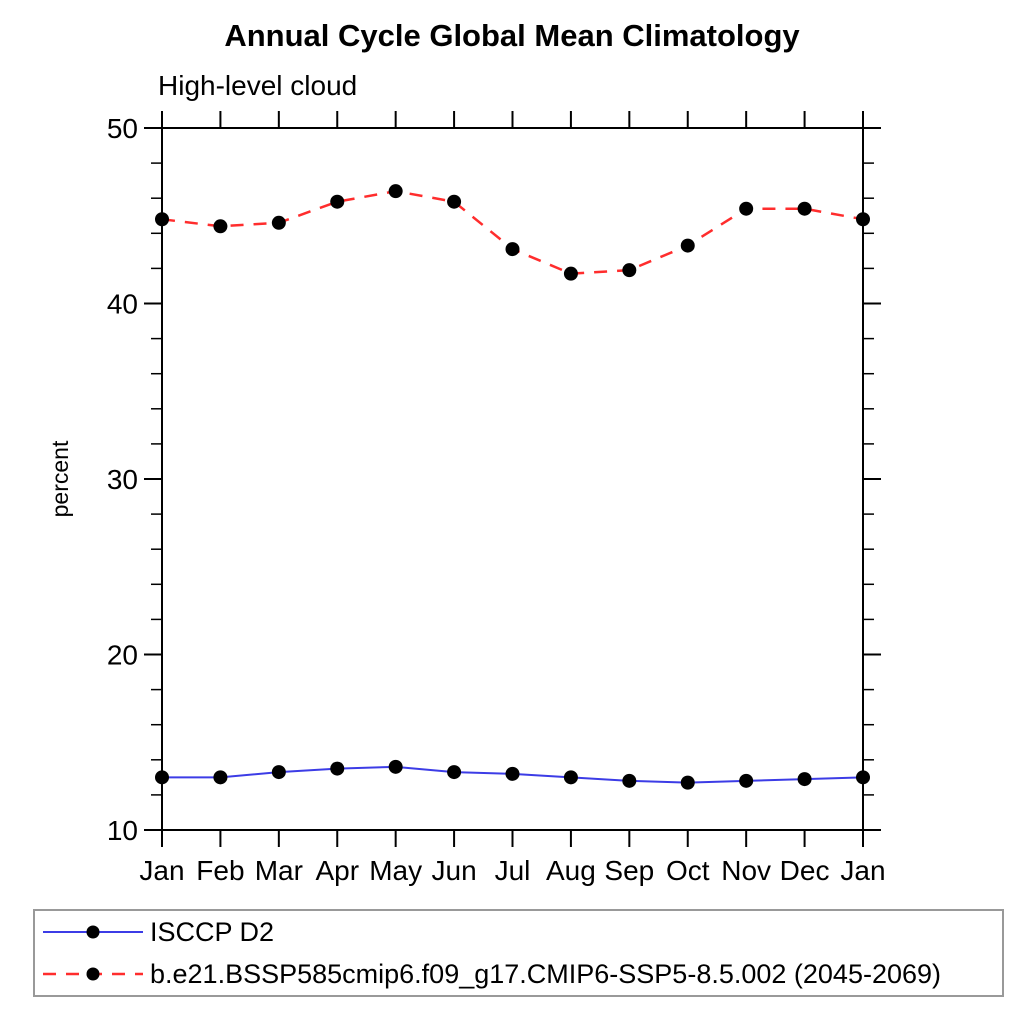  What do you see at coordinates (513, 870) in the screenshot?
I see `x-tick-label: Jul` at bounding box center [513, 870].